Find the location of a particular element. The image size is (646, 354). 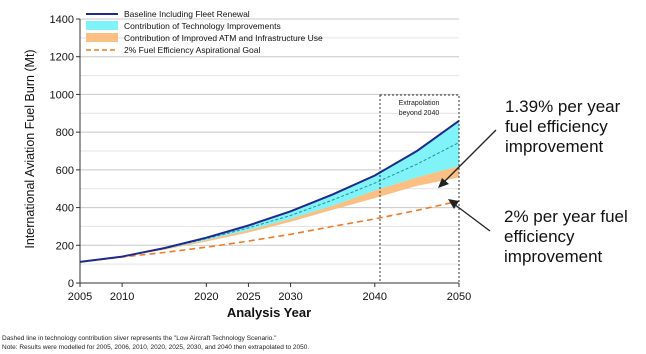

callout-arrows is located at coordinates (467, 180).